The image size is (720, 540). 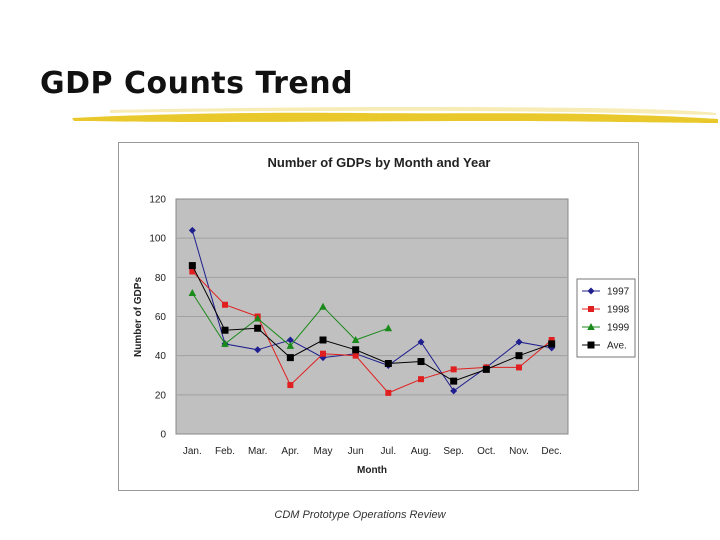 What do you see at coordinates (618, 292) in the screenshot?
I see `legend-label: 1997` at bounding box center [618, 292].